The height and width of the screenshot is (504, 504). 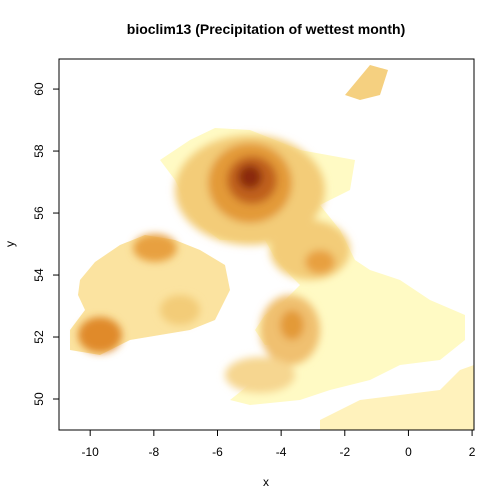 I want to click on x-axis-label: x, so click(x=266, y=482).